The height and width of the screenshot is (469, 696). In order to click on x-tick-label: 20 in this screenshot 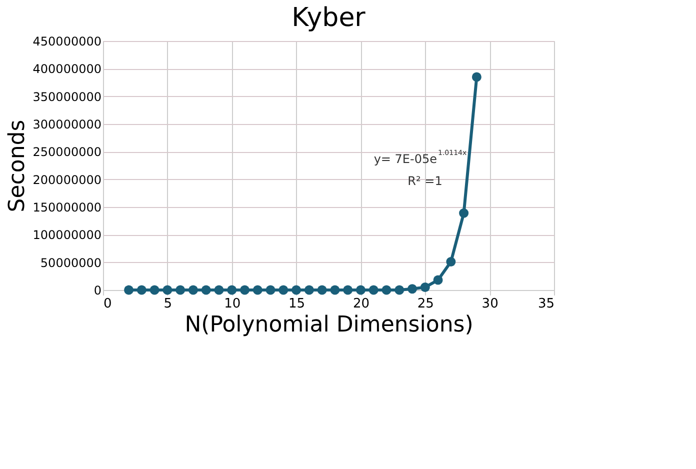, I will do `click(361, 304)`.